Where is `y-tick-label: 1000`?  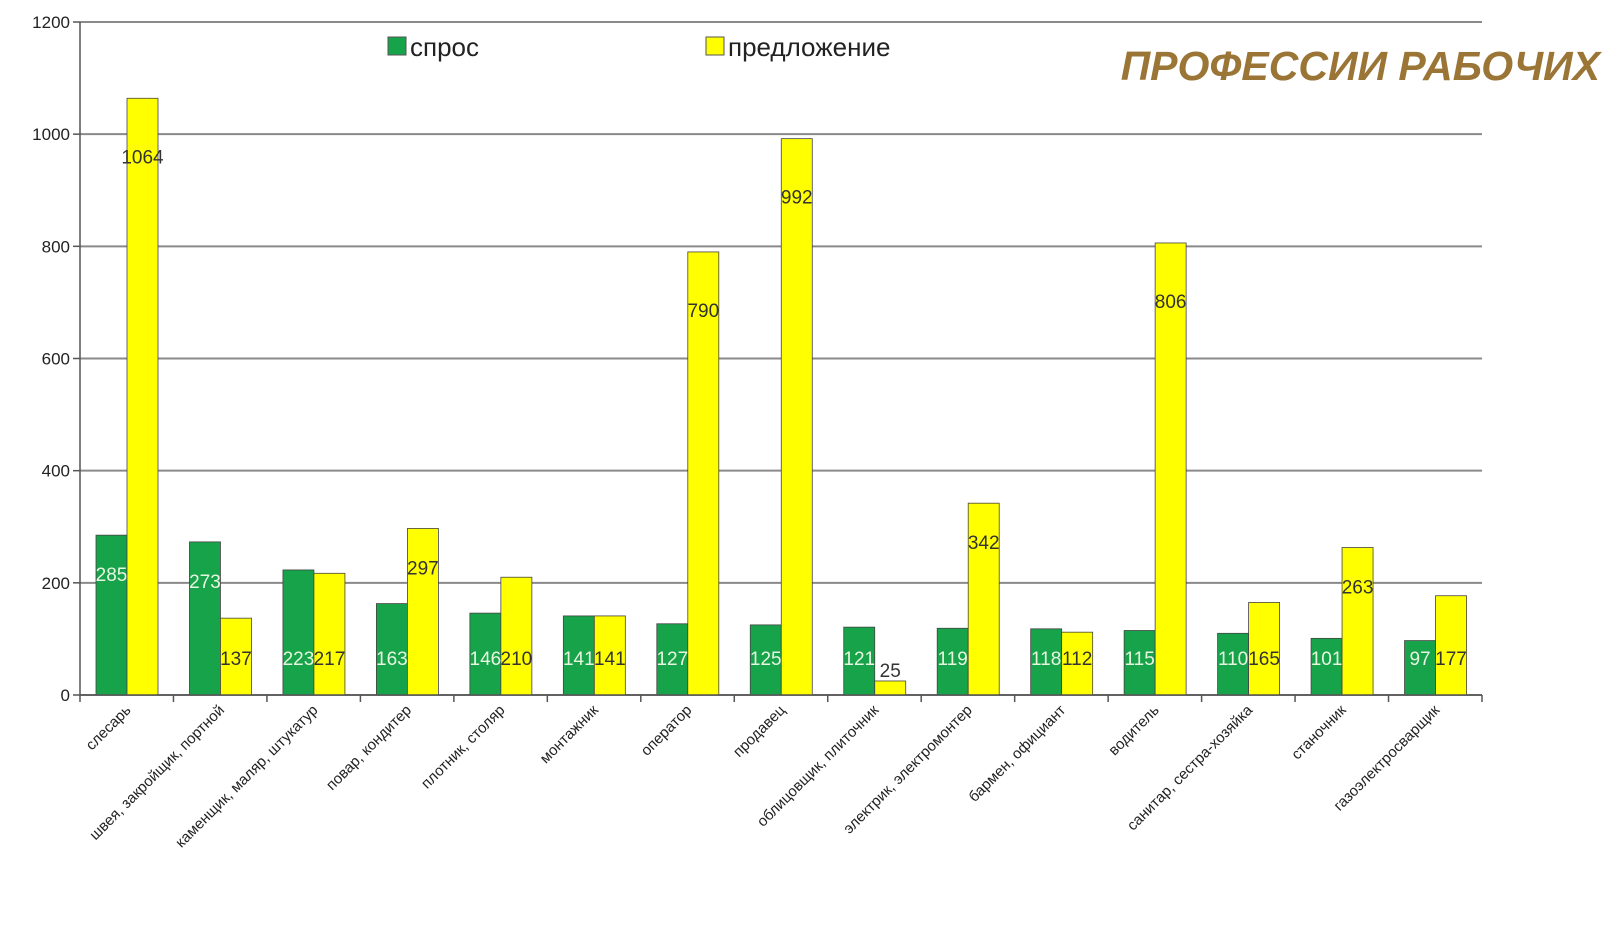 y-tick-label: 1000 is located at coordinates (51, 134).